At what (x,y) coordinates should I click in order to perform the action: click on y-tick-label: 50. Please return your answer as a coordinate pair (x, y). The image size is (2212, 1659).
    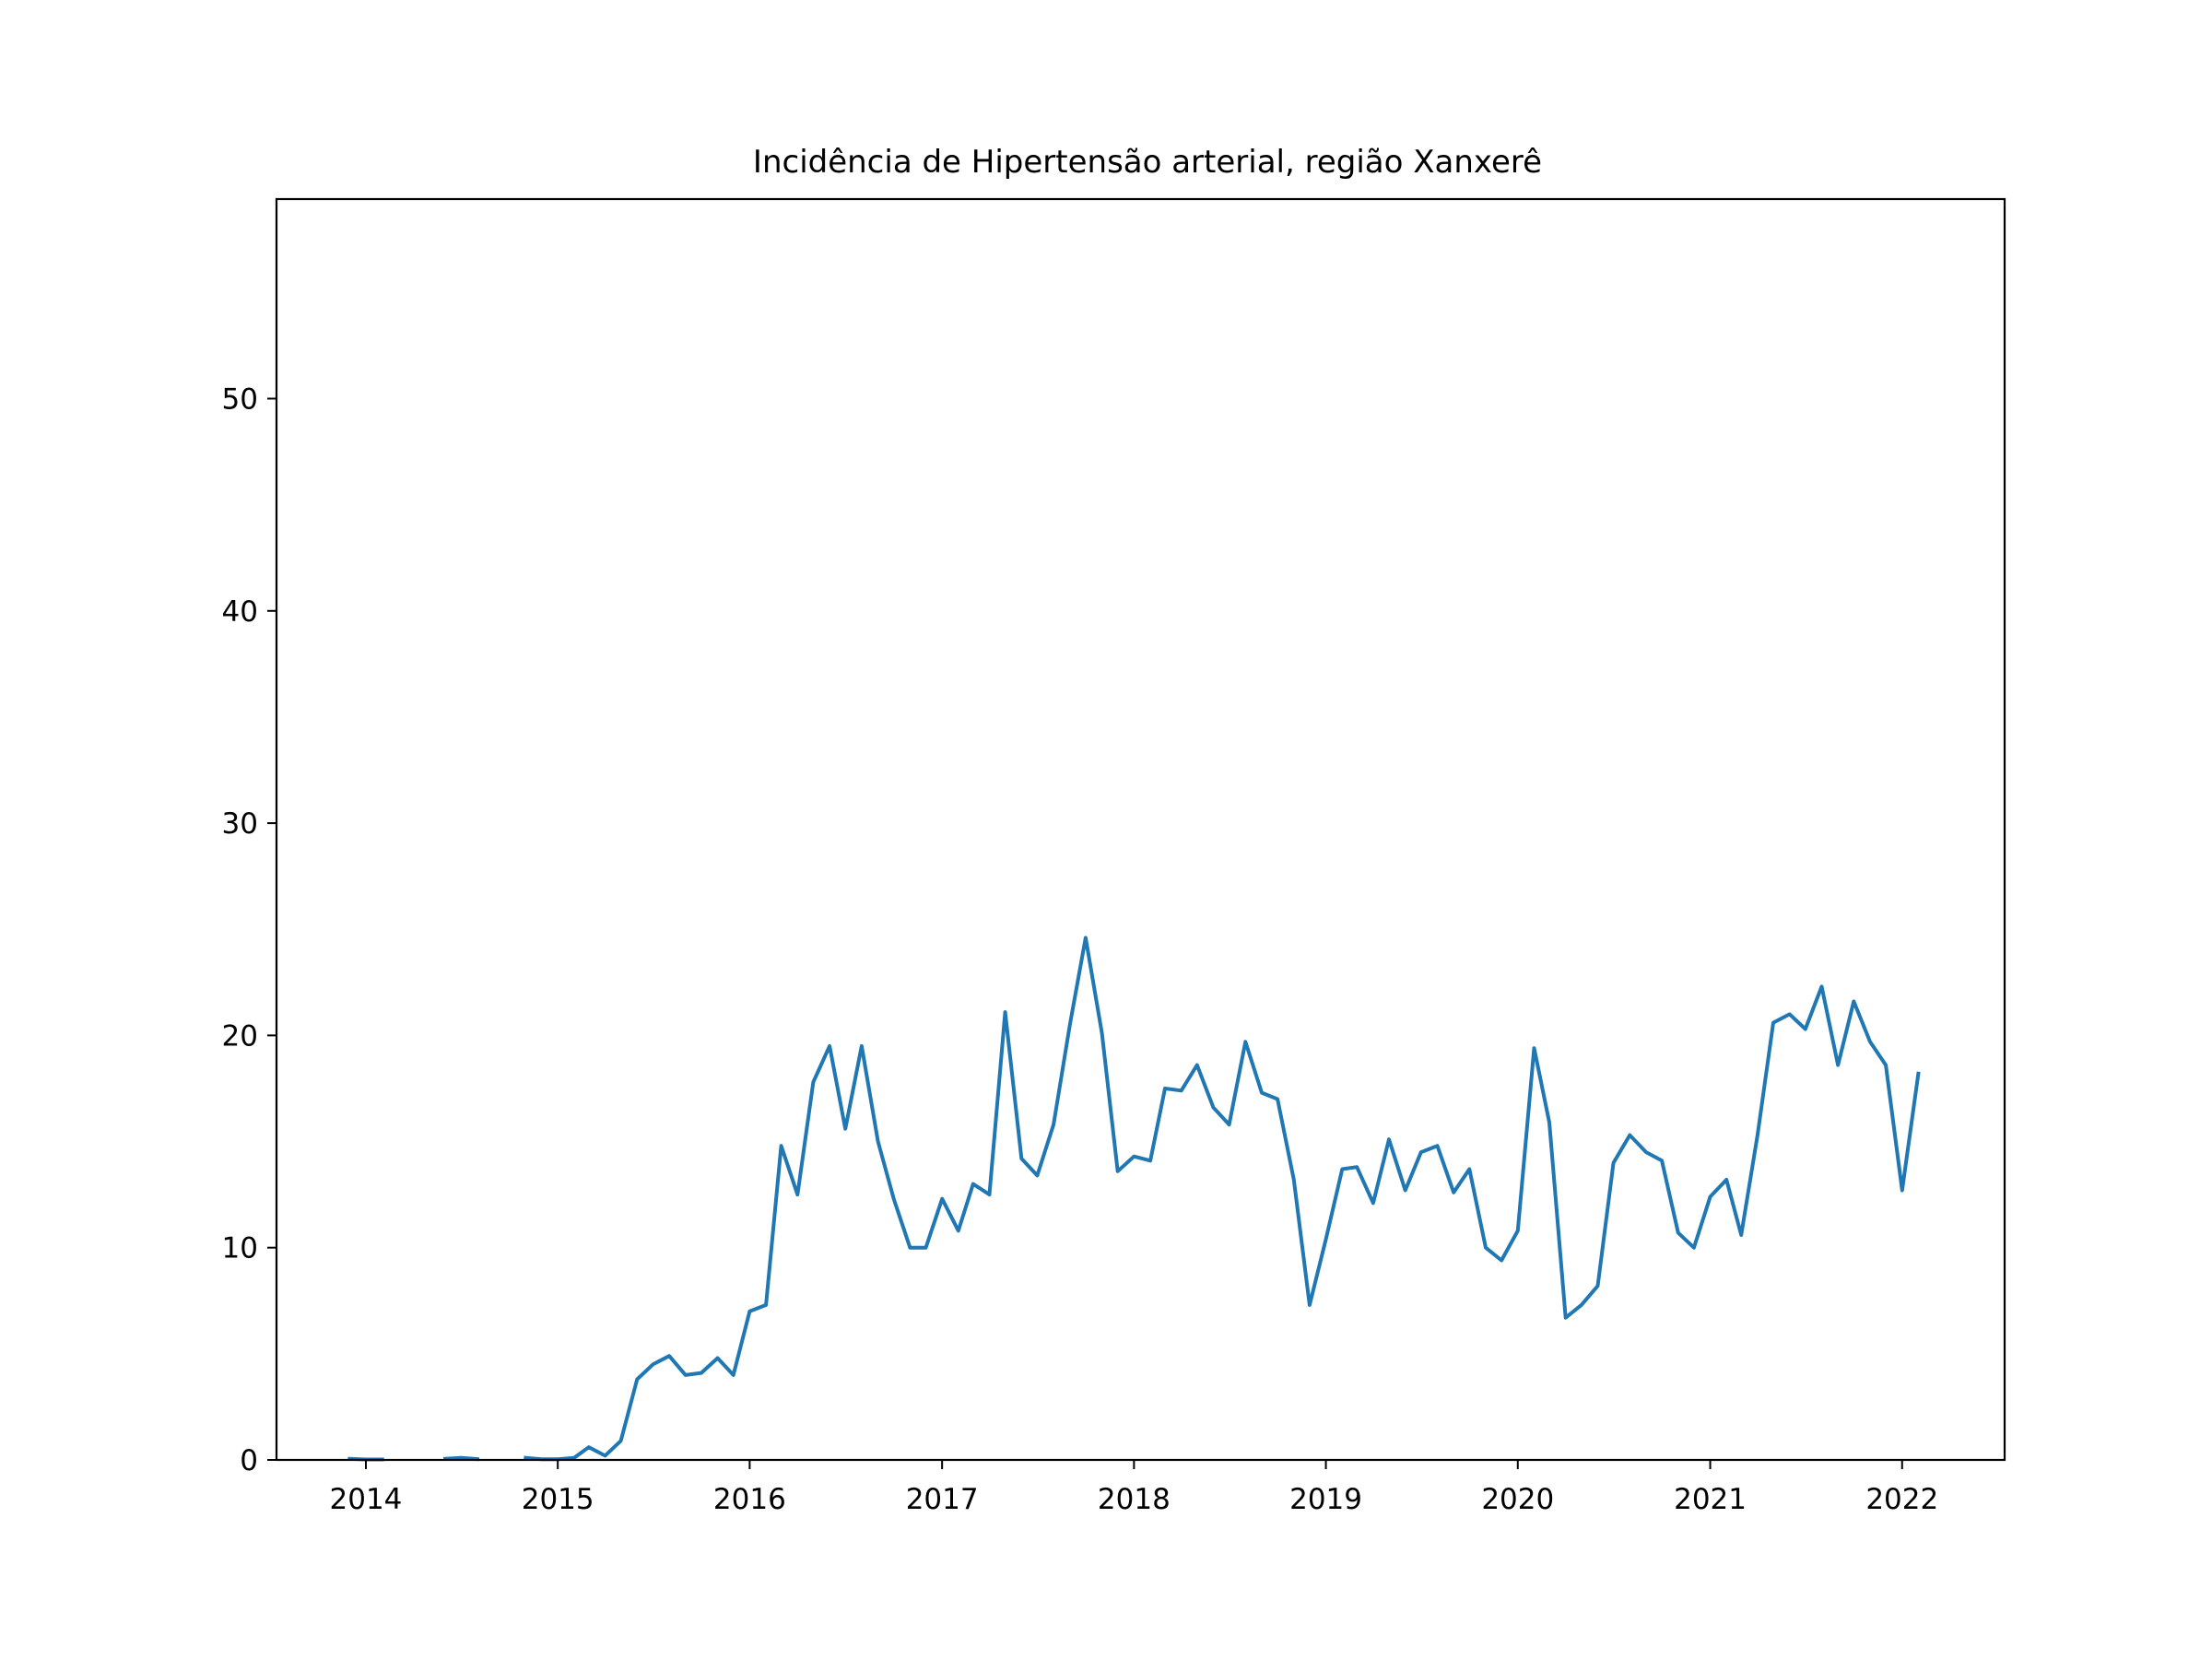
    Looking at the image, I should click on (240, 399).